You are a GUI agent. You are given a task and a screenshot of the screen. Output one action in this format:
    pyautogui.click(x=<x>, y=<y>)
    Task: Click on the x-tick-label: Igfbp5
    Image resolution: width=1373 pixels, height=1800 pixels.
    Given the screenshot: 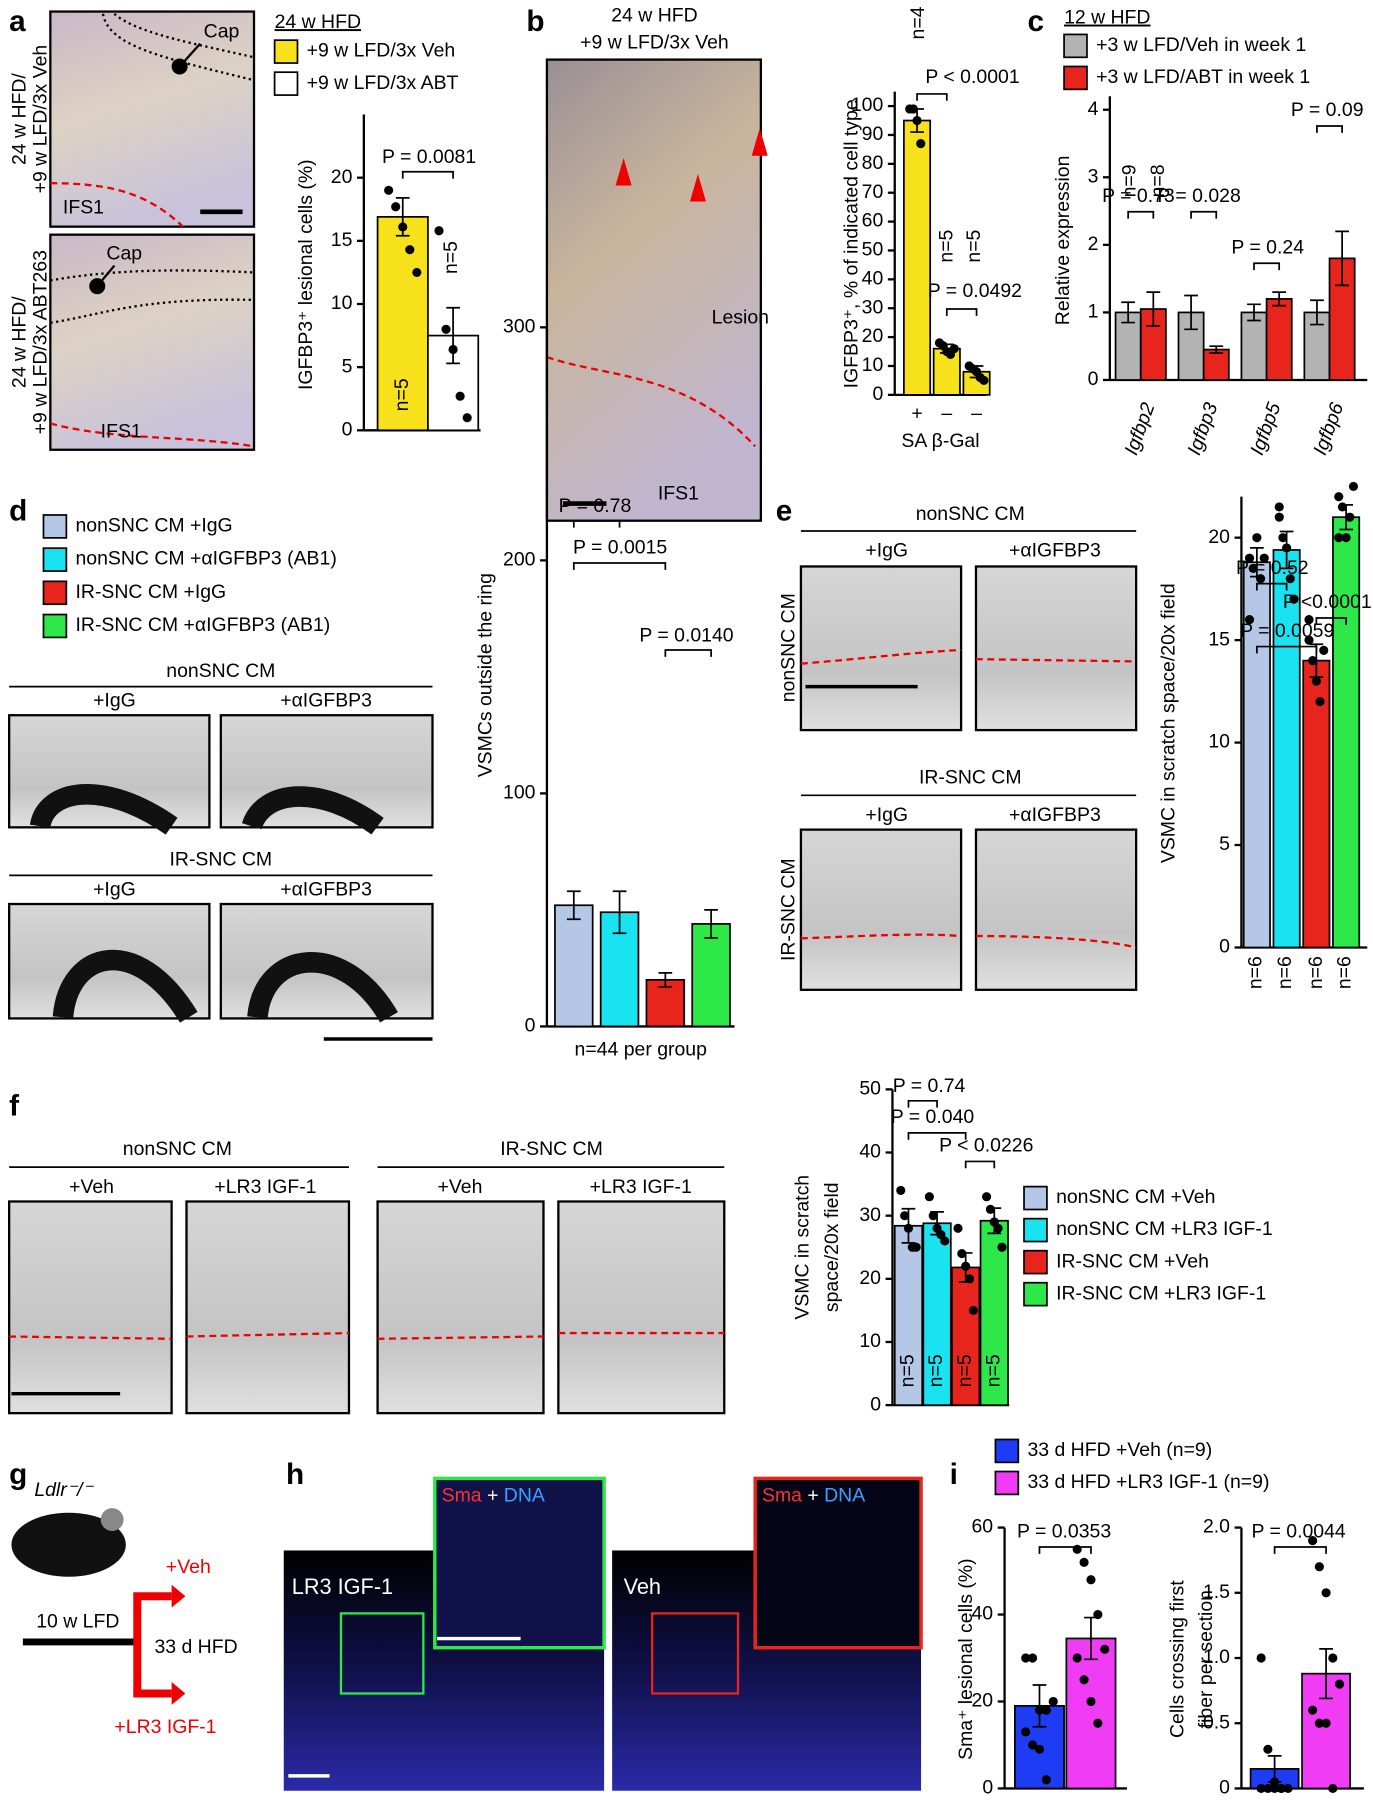 What is the action you would take?
    pyautogui.click(x=1265, y=429)
    